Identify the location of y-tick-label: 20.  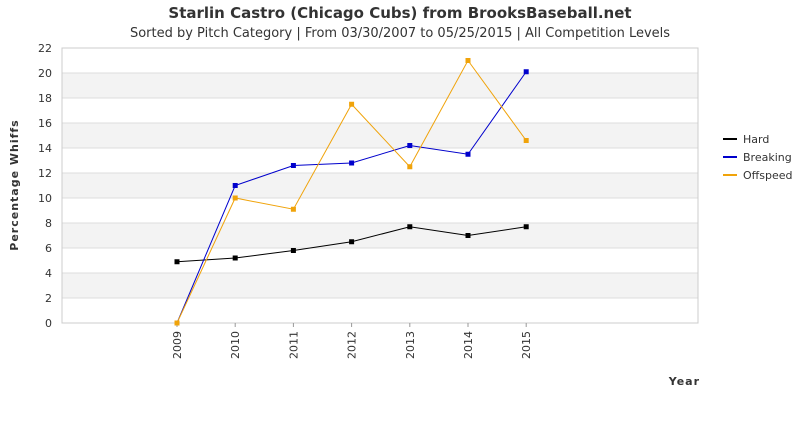
(45, 73).